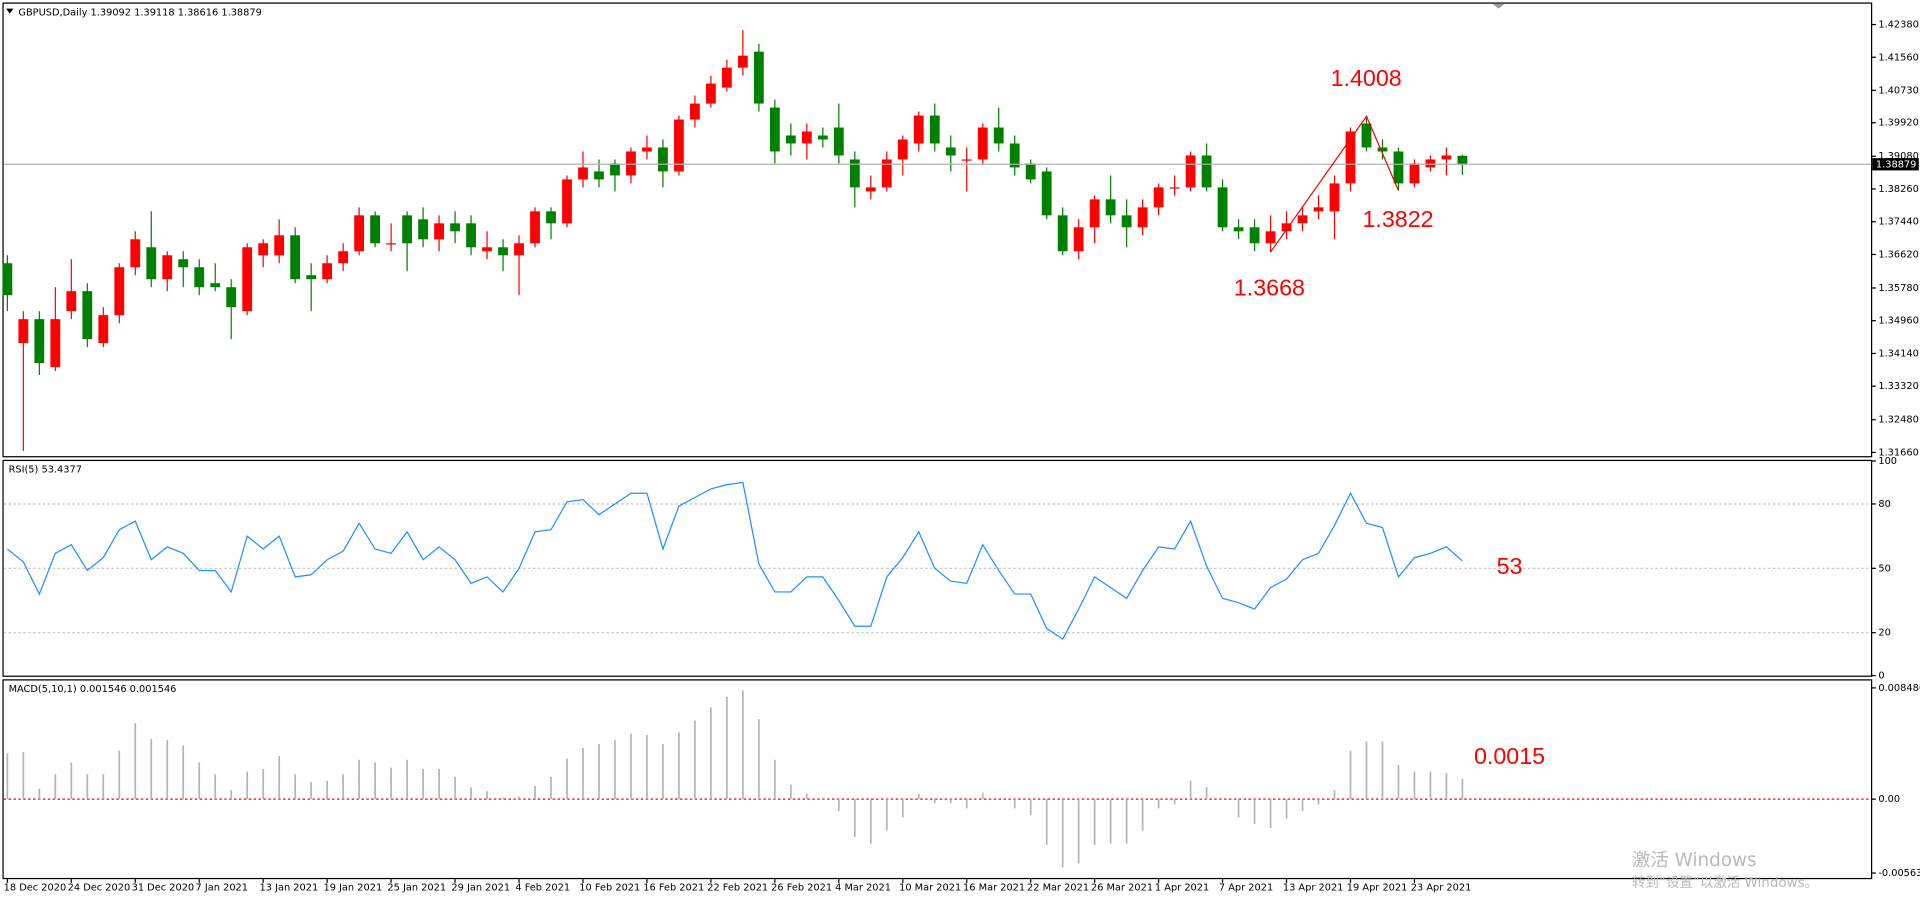  What do you see at coordinates (1884, 633) in the screenshot?
I see `y-tick-label: 20` at bounding box center [1884, 633].